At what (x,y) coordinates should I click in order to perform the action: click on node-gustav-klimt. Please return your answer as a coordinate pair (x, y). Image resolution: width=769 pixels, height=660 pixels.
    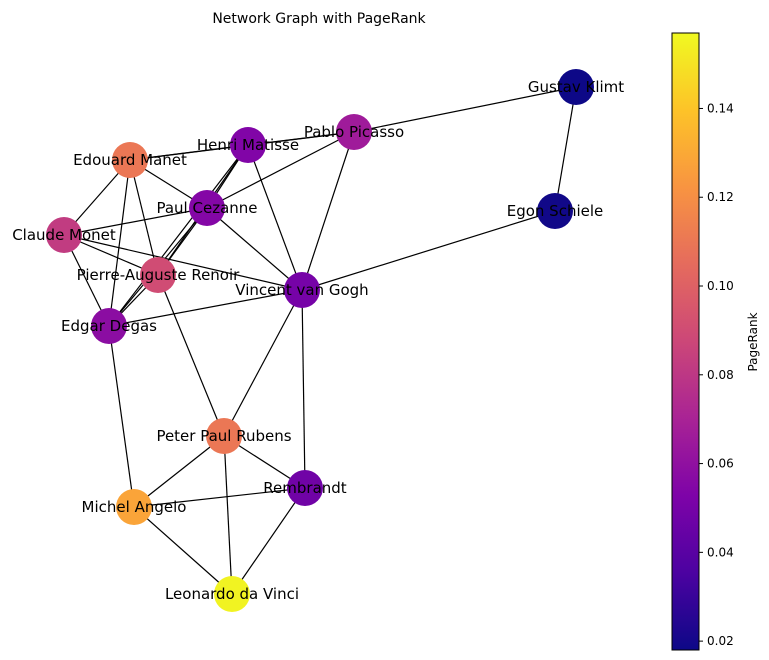
    Looking at the image, I should click on (576, 87).